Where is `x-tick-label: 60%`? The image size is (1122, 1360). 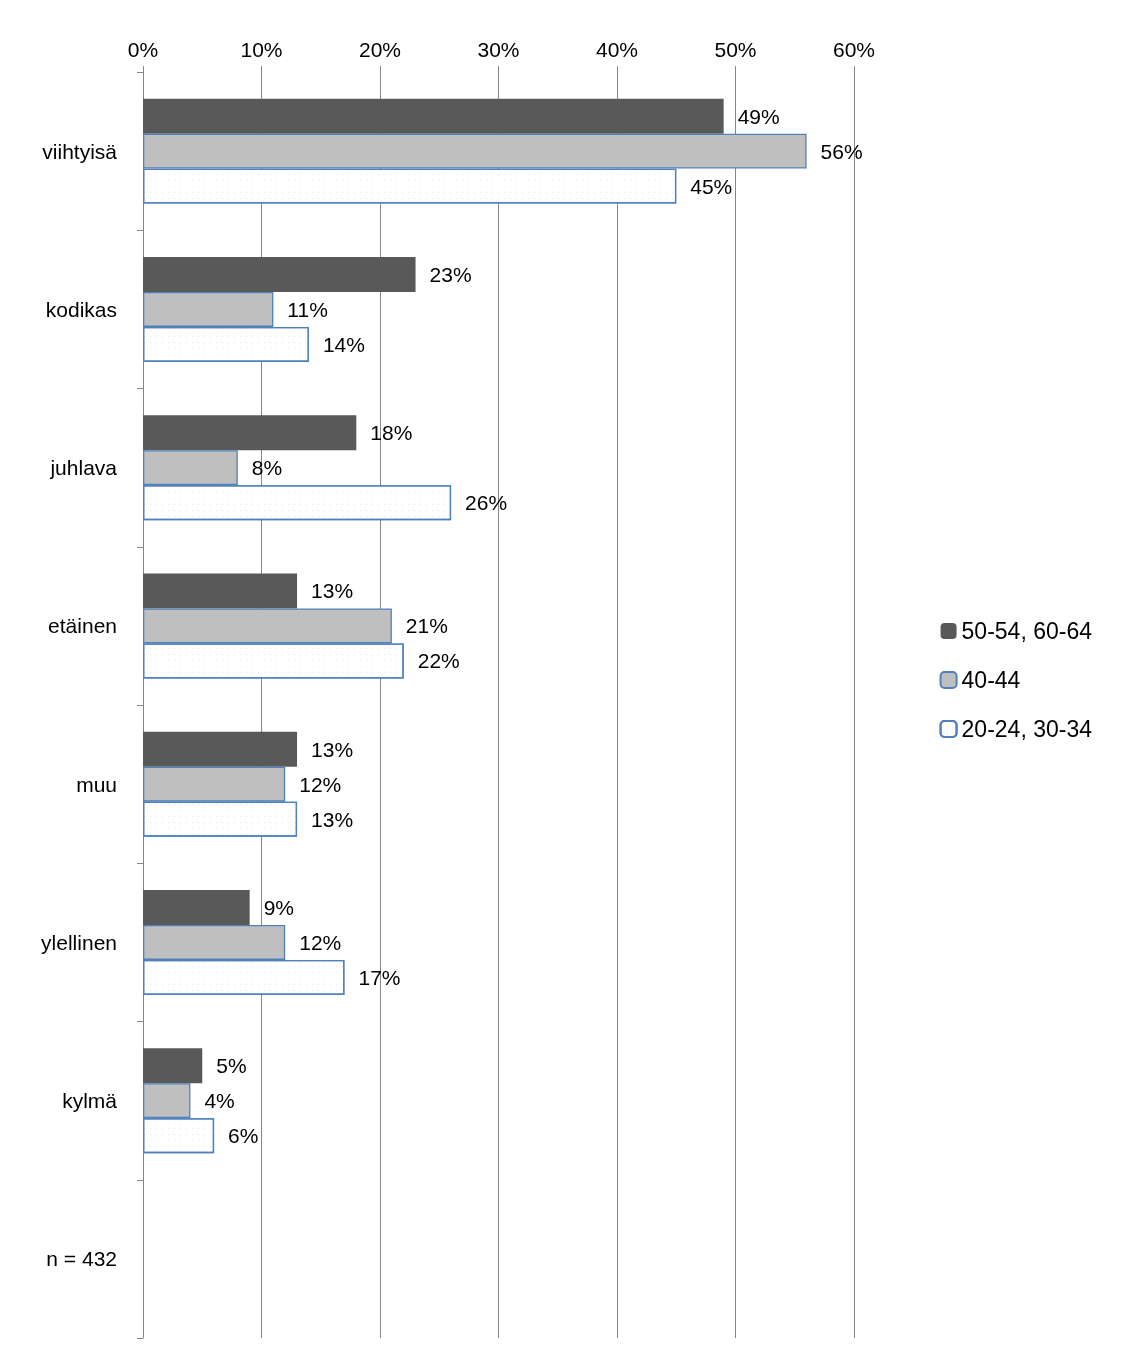
x-tick-label: 60% is located at coordinates (854, 49).